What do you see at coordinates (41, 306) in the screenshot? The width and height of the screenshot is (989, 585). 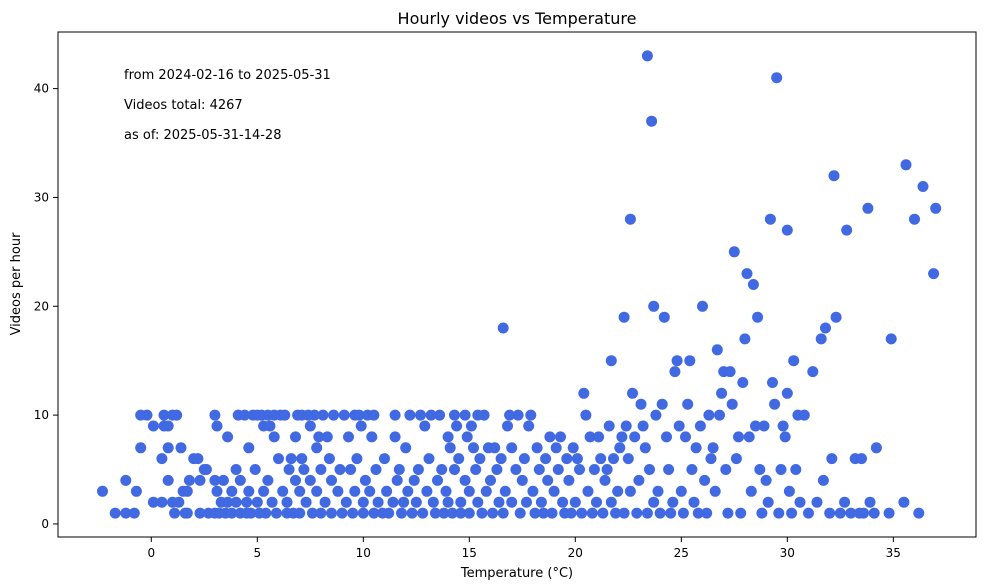 I see `y-tick-label: 20` at bounding box center [41, 306].